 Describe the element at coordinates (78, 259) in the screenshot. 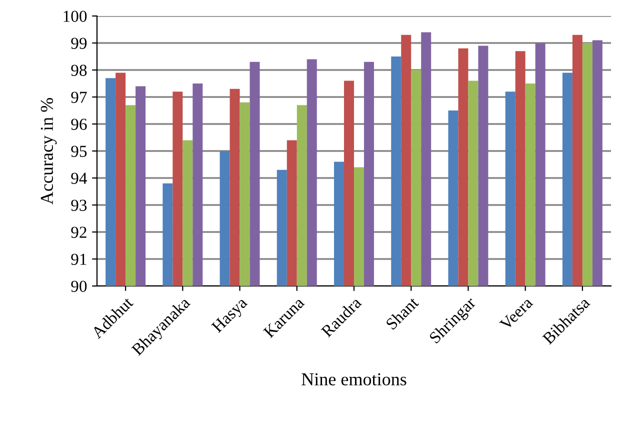

I see `y-tick-label: 91` at that location.